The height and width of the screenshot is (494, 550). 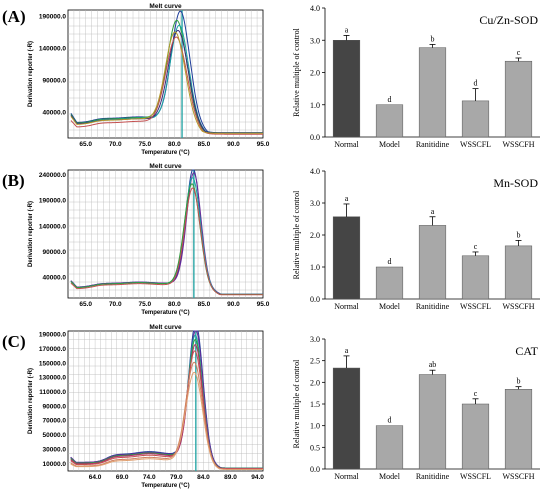 What do you see at coordinates (174, 144) in the screenshot?
I see `x-tick-label: 80.0` at bounding box center [174, 144].